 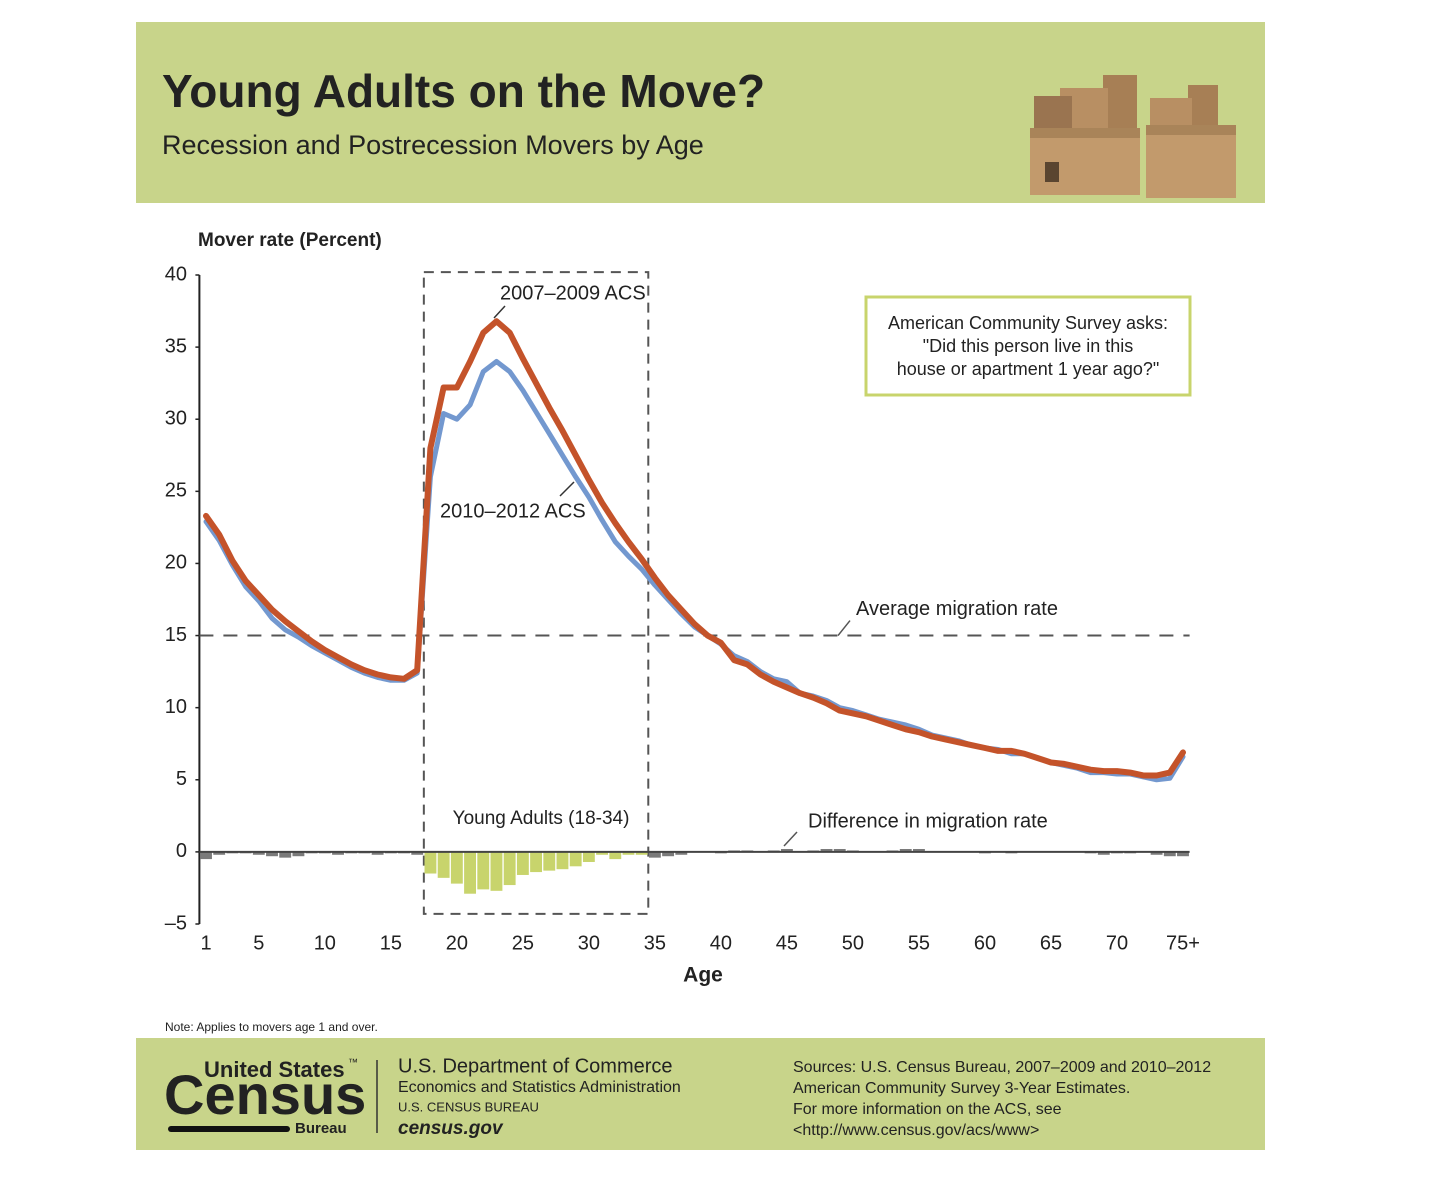 I want to click on y-tick-label: 35, so click(x=176, y=346).